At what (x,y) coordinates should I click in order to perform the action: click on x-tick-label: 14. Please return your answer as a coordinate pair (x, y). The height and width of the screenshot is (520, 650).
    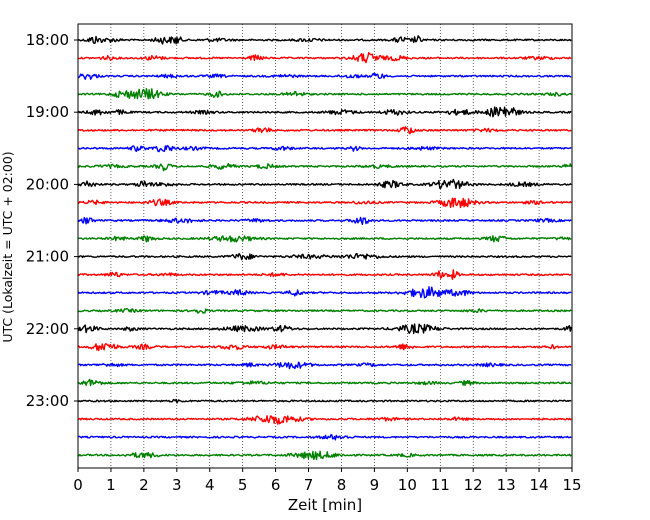
    Looking at the image, I should click on (539, 485).